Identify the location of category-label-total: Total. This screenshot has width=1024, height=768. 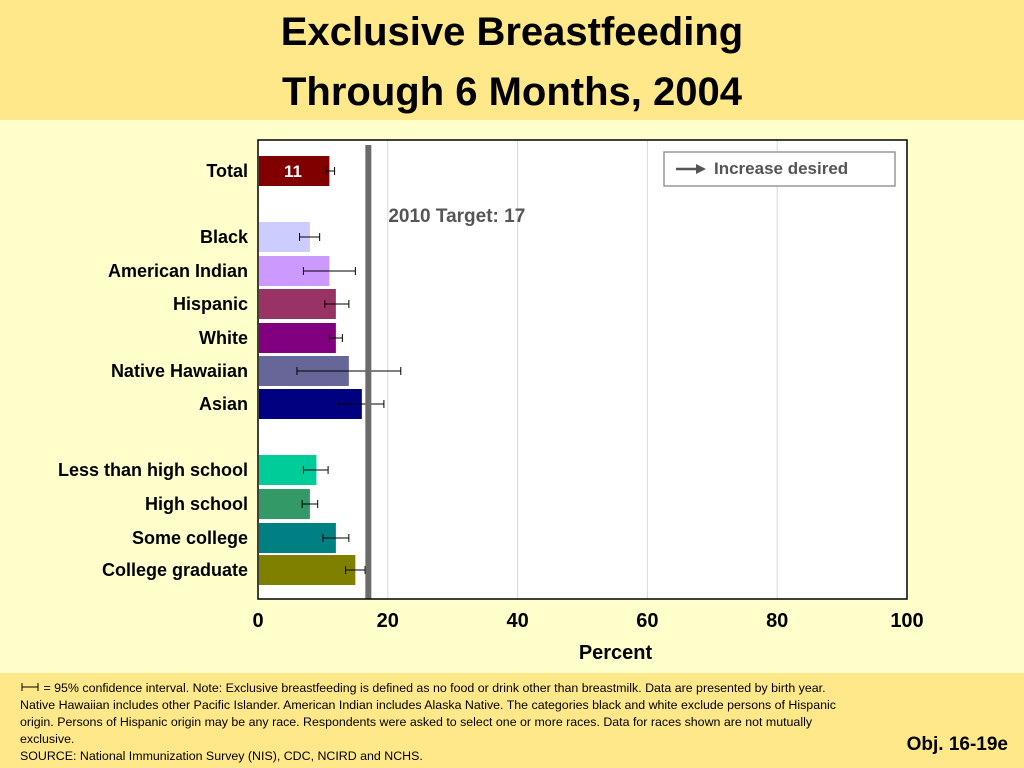
(227, 171).